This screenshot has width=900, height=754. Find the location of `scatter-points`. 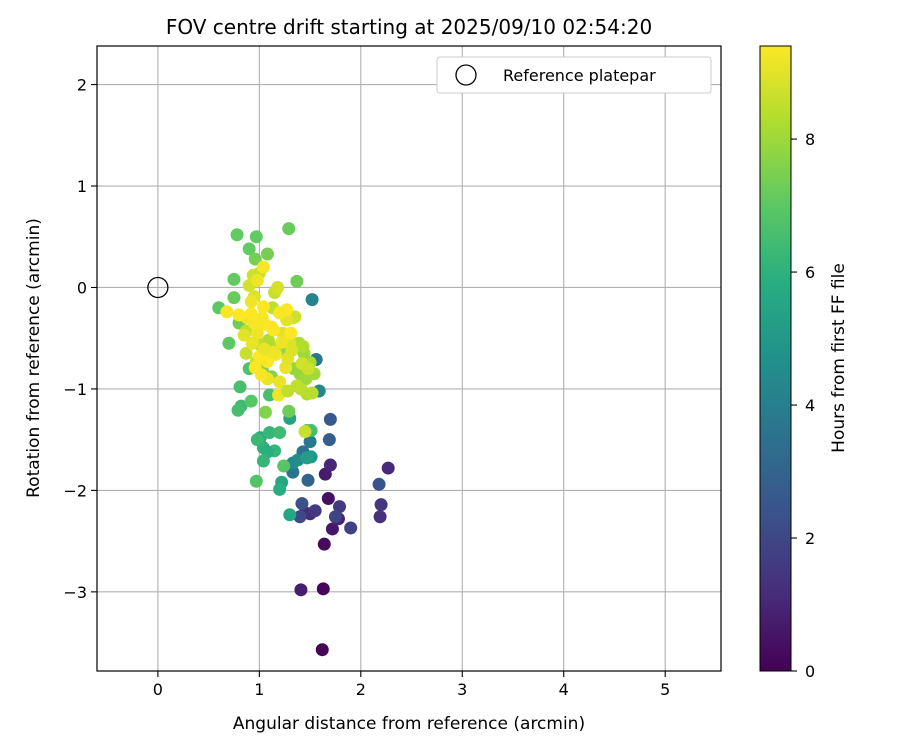

scatter-points is located at coordinates (303, 439).